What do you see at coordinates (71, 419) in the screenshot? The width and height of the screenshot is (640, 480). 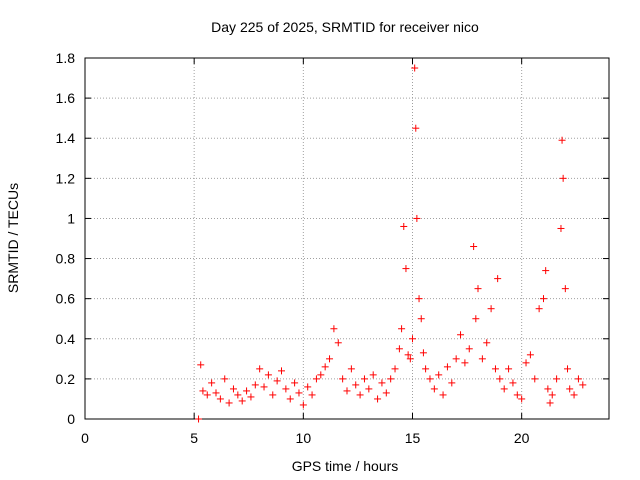 I see `y-tick-label: 0` at bounding box center [71, 419].